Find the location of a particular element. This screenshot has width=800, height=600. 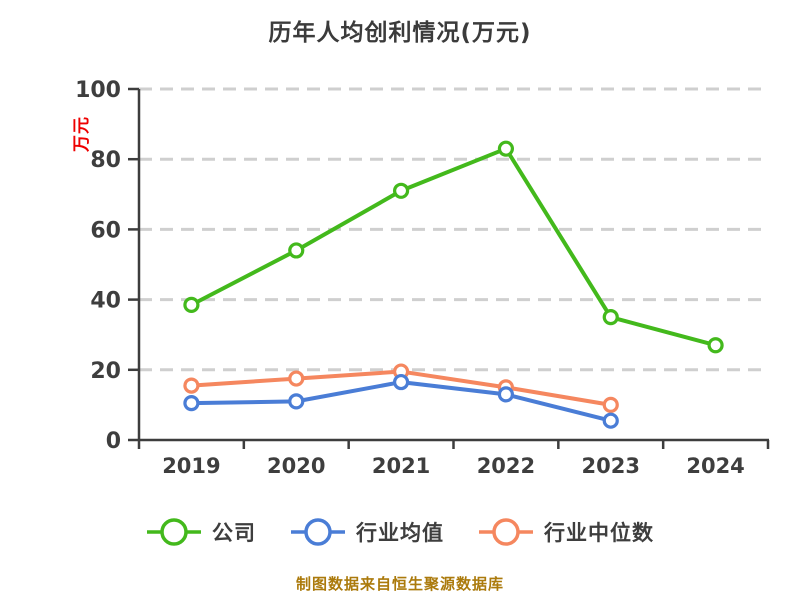

legend-label-company: 公司 is located at coordinates (234, 533).